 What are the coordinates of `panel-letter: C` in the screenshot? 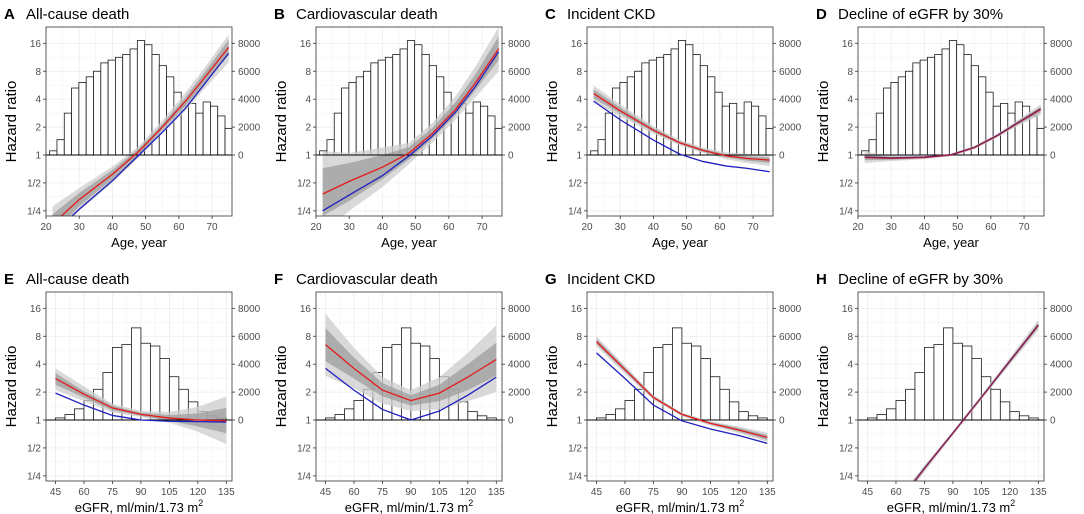 It's located at (550, 14).